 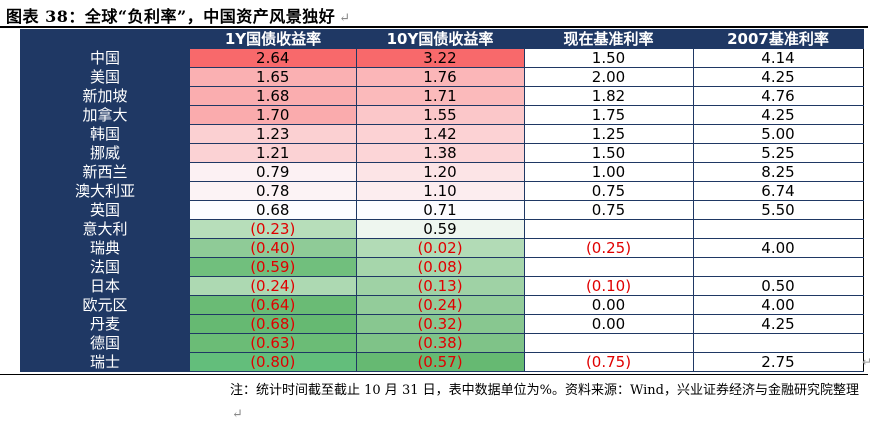 What do you see at coordinates (105, 210) in the screenshot?
I see `country-cell: 英国` at bounding box center [105, 210].